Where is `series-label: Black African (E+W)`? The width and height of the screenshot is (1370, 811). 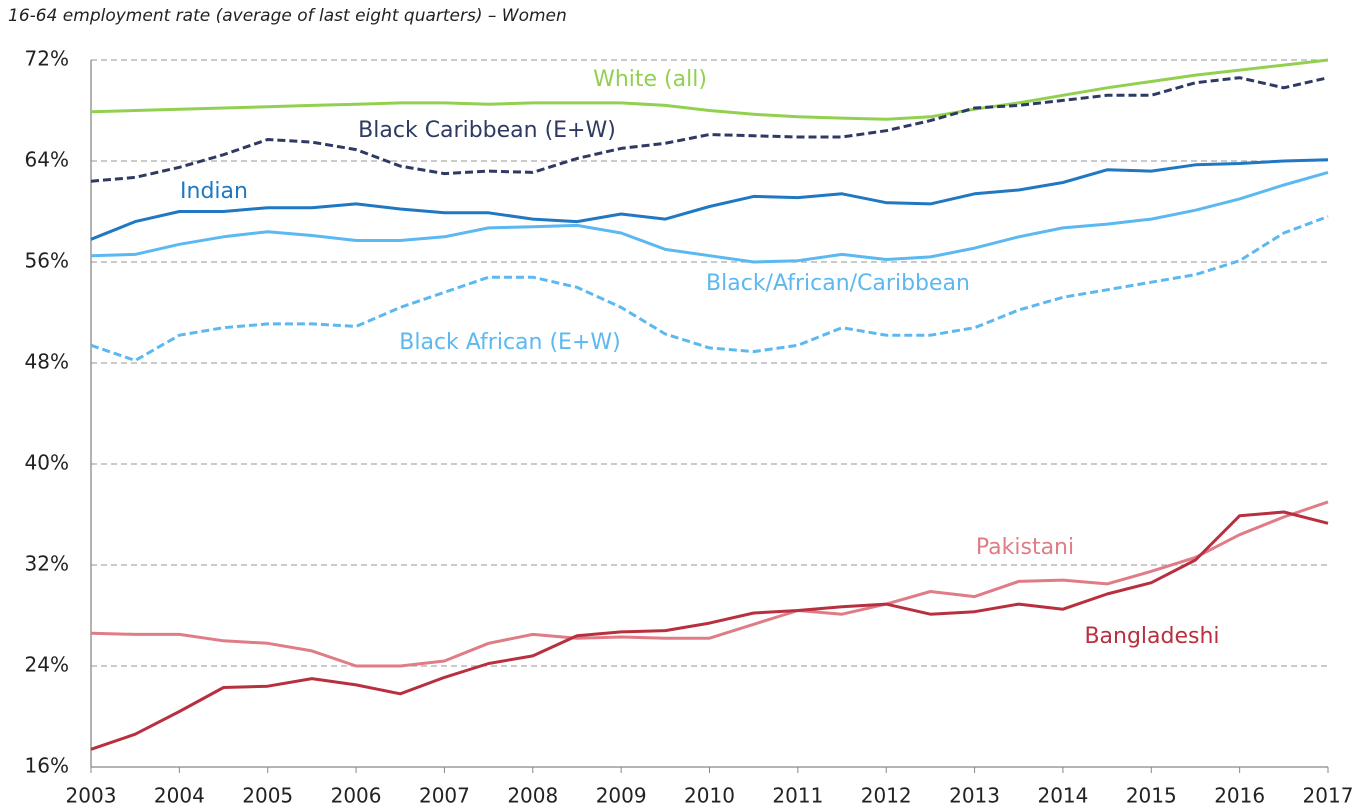 series-label: Black African (E+W) is located at coordinates (509, 342).